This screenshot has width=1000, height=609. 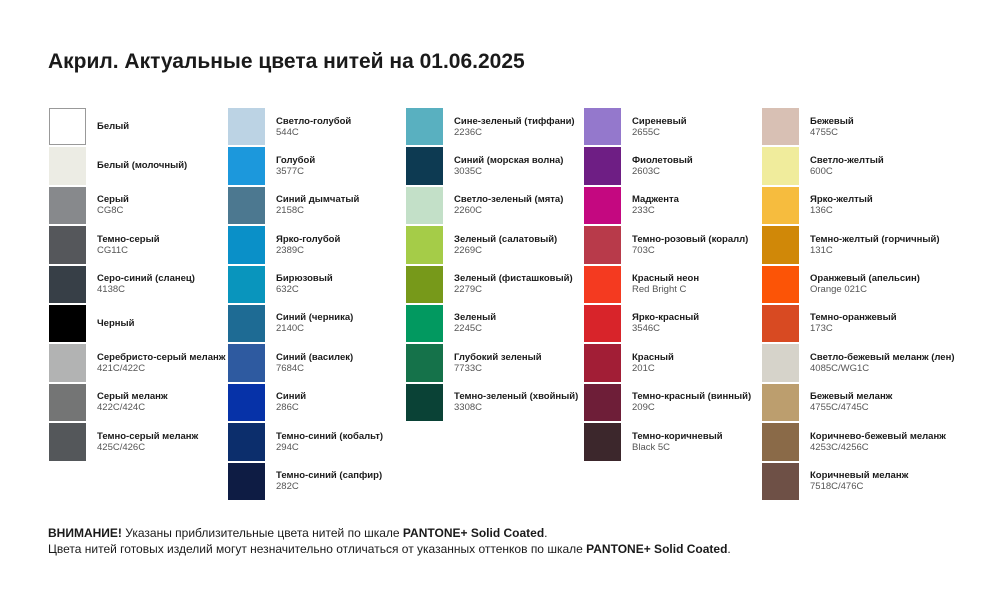 I want to click on color-name: Светло-голубой, so click(x=314, y=121).